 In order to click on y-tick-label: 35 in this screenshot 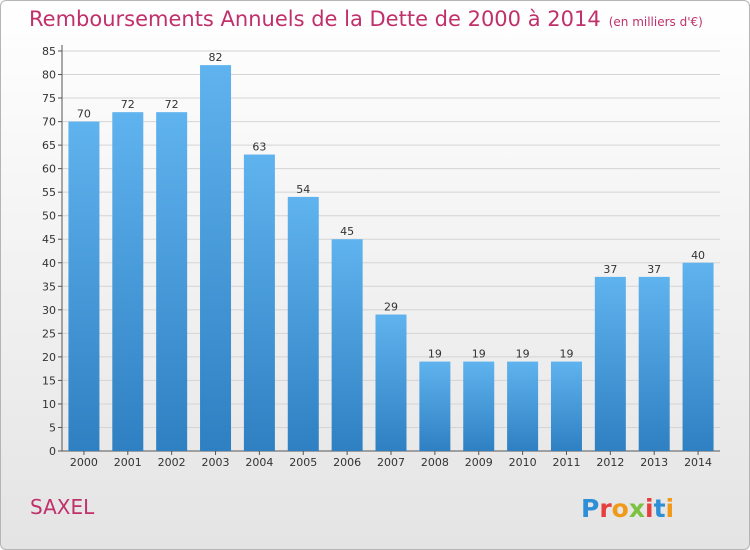, I will do `click(49, 286)`.